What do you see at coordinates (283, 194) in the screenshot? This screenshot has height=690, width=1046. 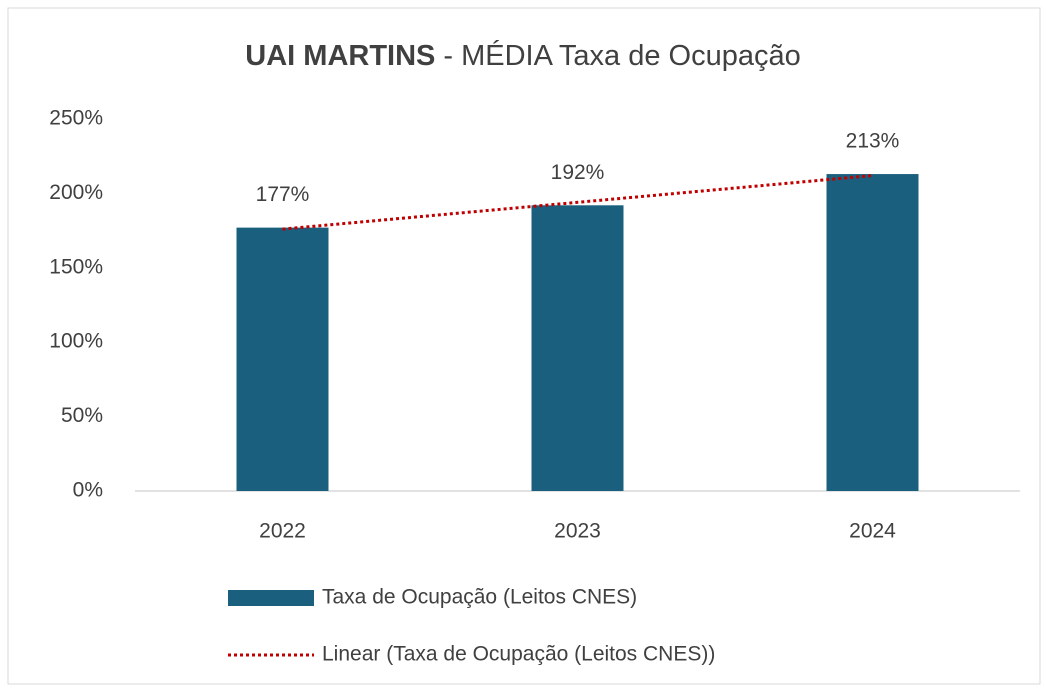 I see `data-label: 177%` at bounding box center [283, 194].